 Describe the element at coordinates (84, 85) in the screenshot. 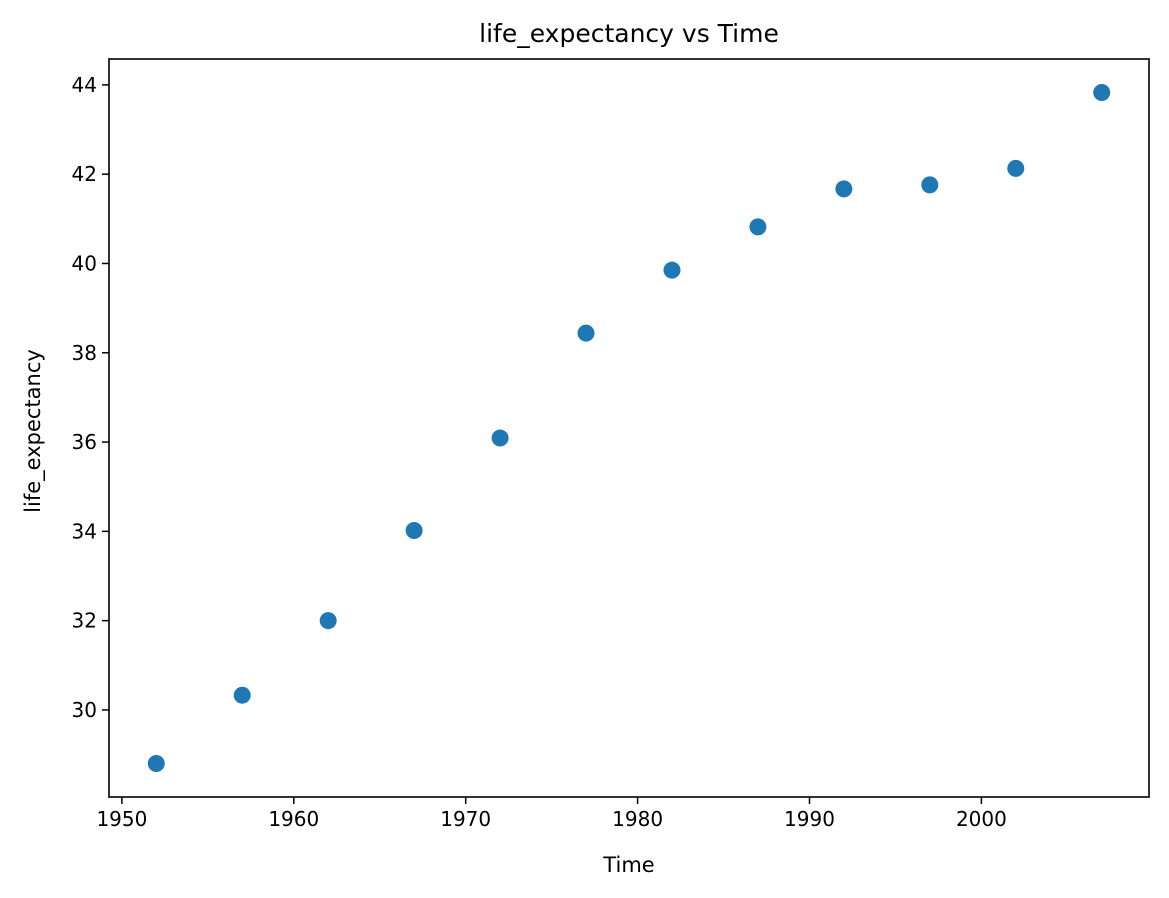

I see `y-tick-label: 44` at that location.